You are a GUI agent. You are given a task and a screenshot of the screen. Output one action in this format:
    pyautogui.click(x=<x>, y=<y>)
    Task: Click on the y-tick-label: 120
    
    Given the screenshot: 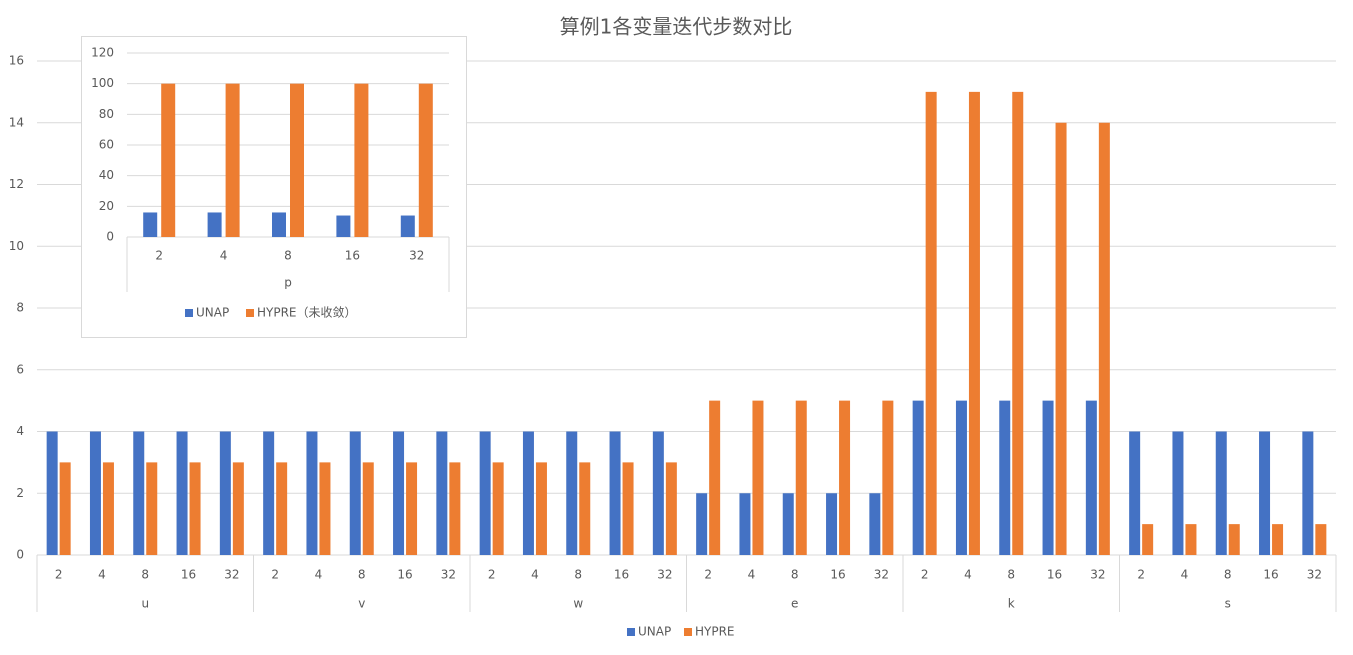 What is the action you would take?
    pyautogui.click(x=102, y=53)
    